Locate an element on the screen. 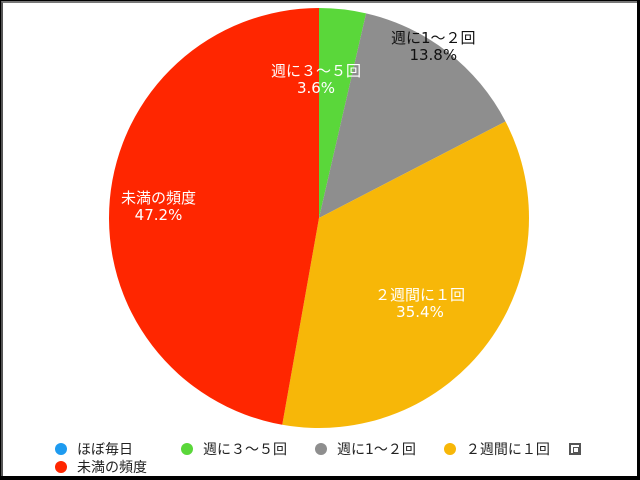  label-yellow: ２週間に１回 35.4% is located at coordinates (420, 304).